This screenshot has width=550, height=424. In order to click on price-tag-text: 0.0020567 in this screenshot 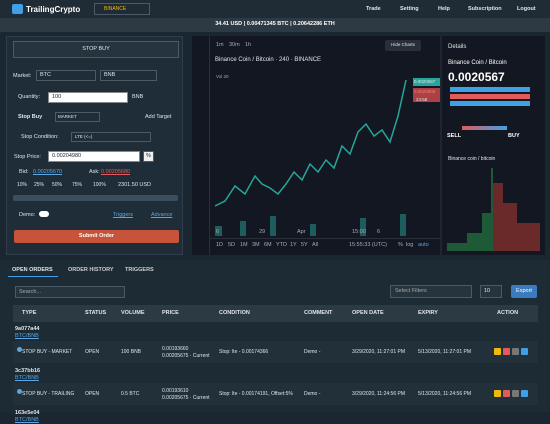, I will do `click(425, 81)`.